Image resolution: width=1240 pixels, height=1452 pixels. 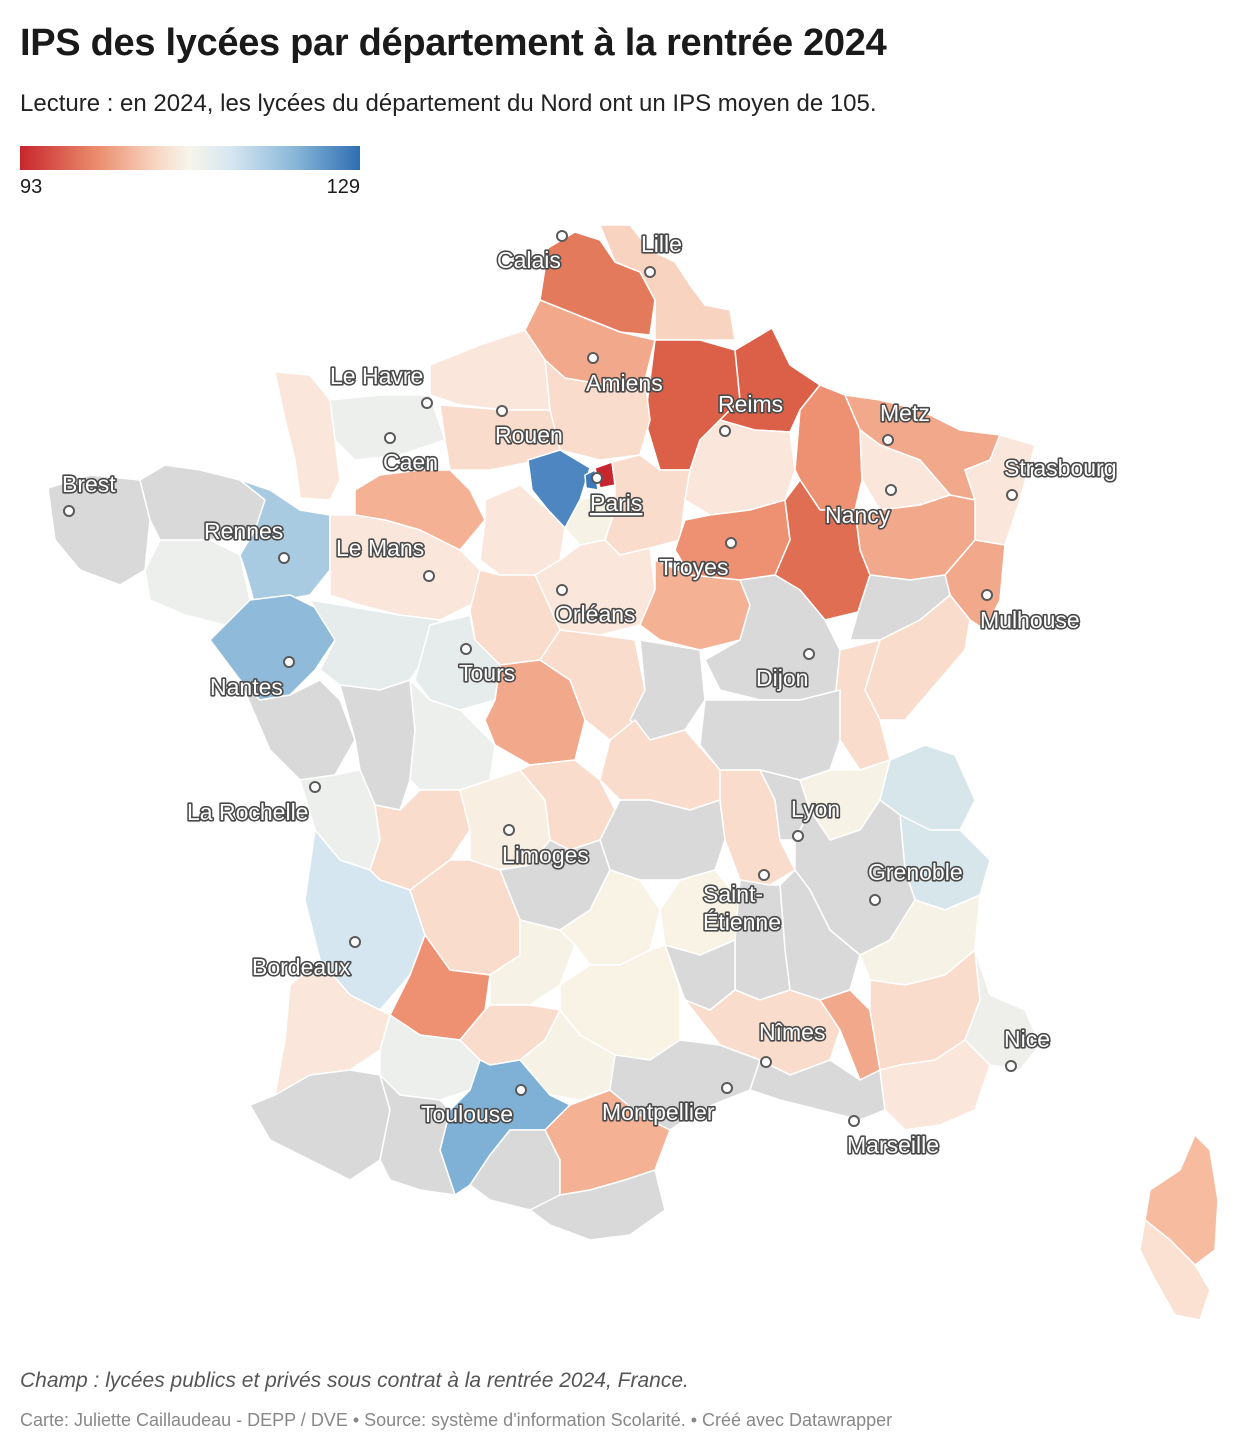 What do you see at coordinates (559, 489) in the screenshot?
I see `department-val-d-oise-yvelines` at bounding box center [559, 489].